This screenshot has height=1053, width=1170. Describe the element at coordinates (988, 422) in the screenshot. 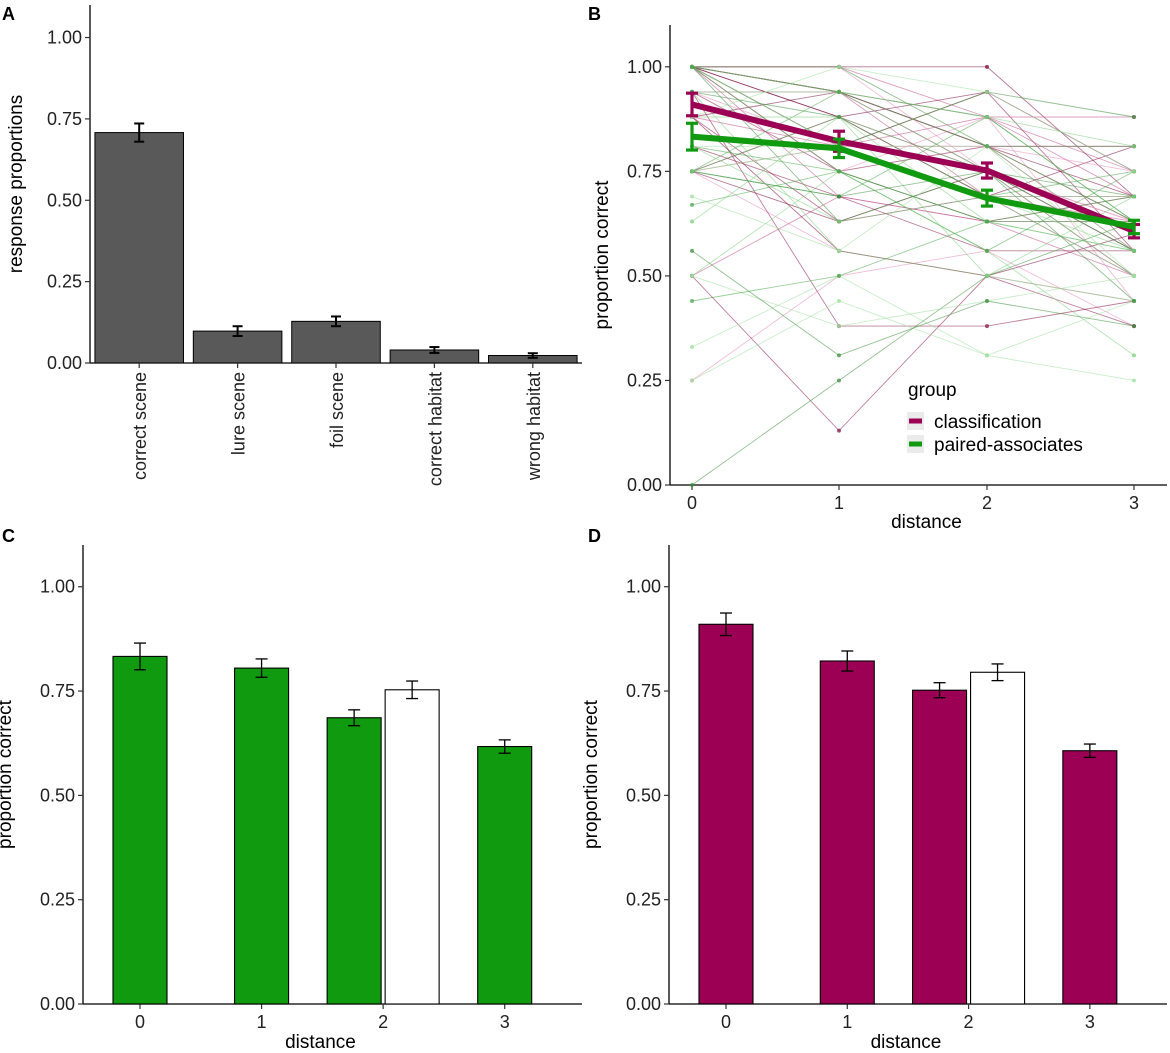

I see `legend-label: classification` at that location.